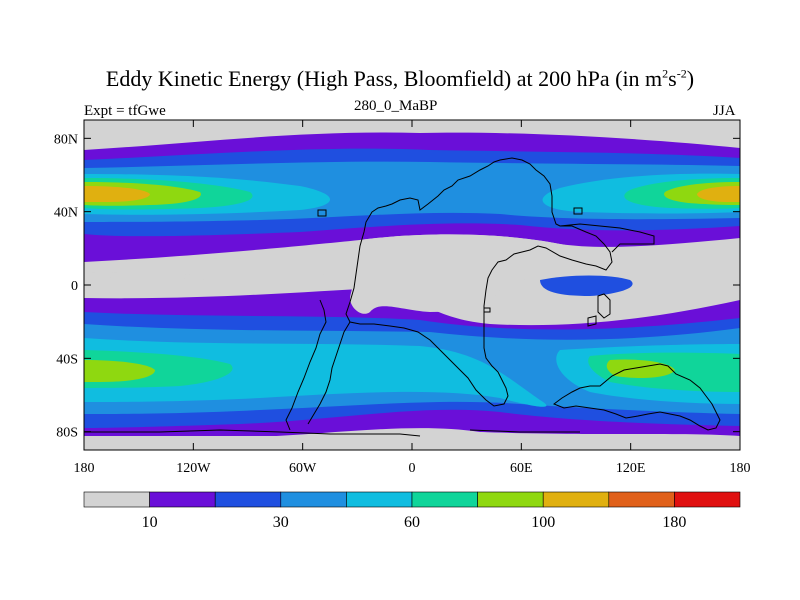 Image resolution: width=800 pixels, height=600 pixels. I want to click on contour-green-north, so click(412, 194).